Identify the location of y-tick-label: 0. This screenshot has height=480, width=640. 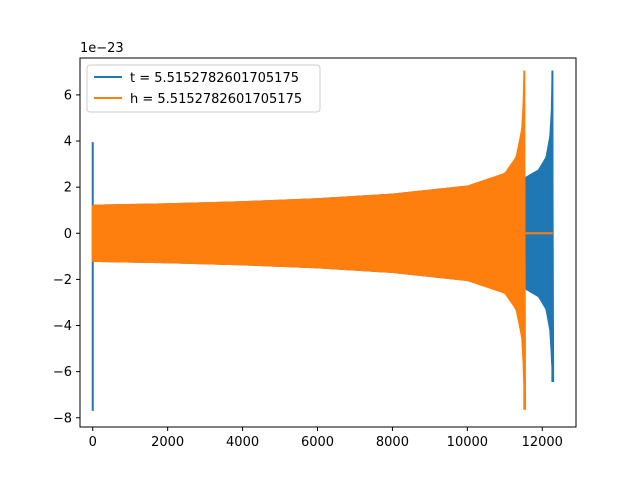
(68, 234).